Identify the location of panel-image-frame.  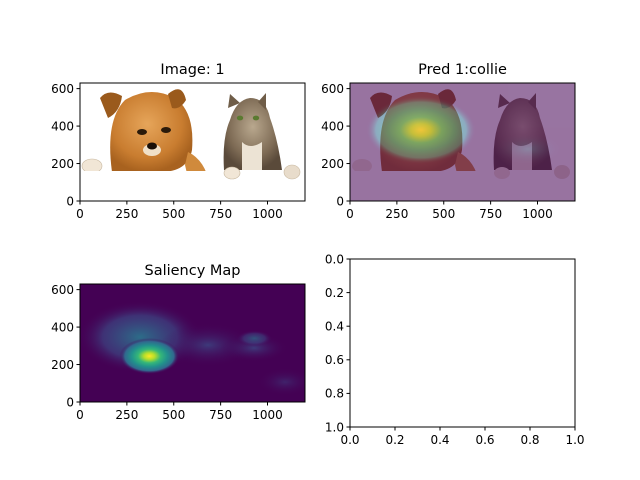
(192, 142).